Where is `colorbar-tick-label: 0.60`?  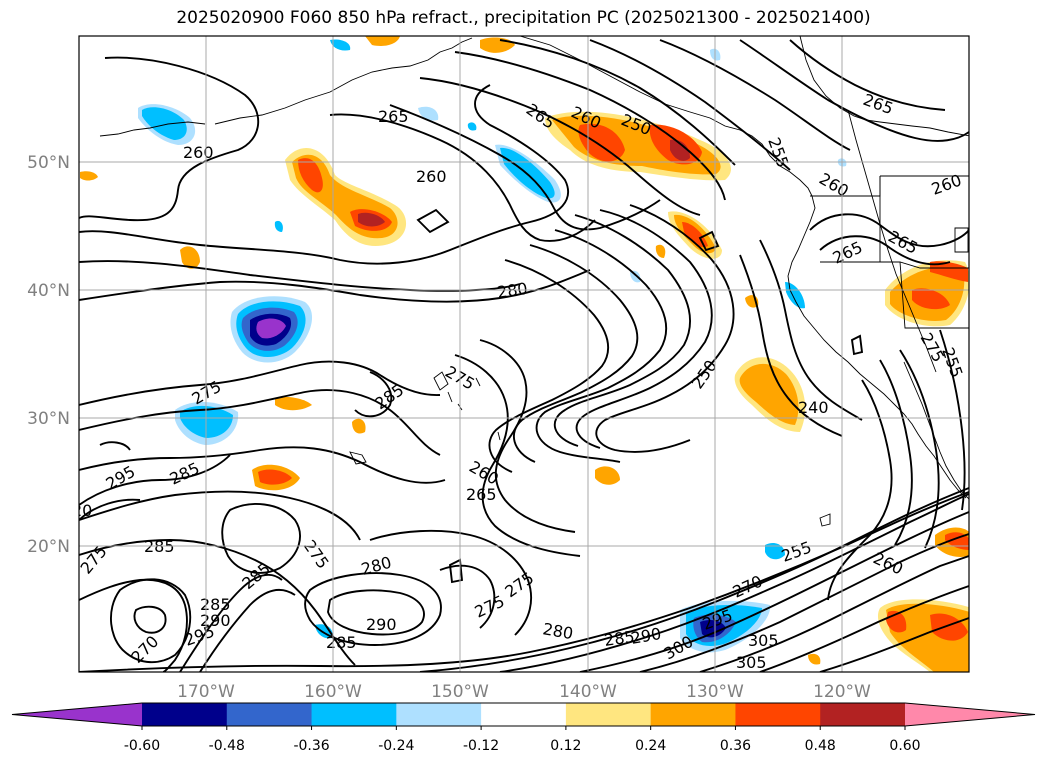 colorbar-tick-label: 0.60 is located at coordinates (904, 746).